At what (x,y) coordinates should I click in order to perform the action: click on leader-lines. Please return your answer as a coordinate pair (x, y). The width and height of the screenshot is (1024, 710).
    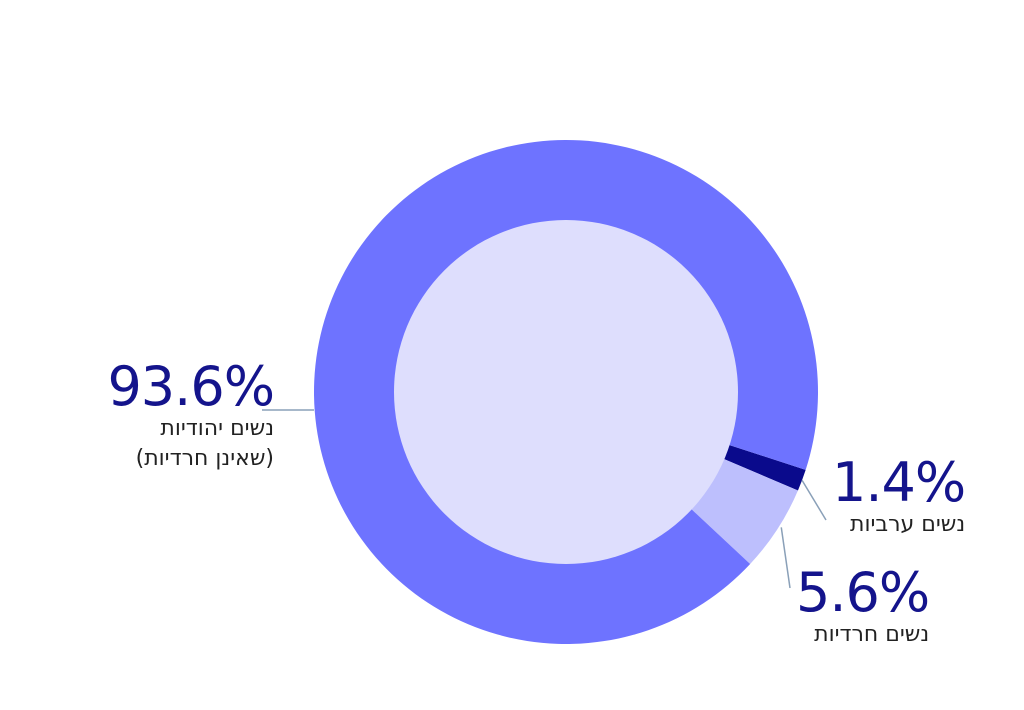
    Looking at the image, I should click on (544, 499).